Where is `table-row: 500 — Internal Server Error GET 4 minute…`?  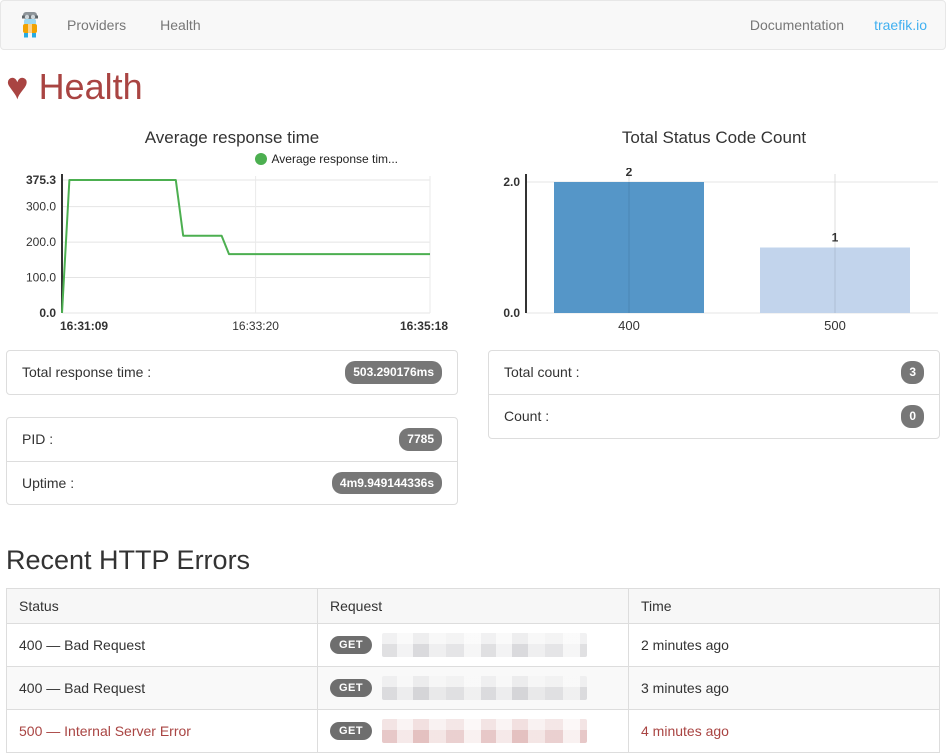
table-row: 500 — Internal Server Error GET 4 minute… is located at coordinates (473, 731).